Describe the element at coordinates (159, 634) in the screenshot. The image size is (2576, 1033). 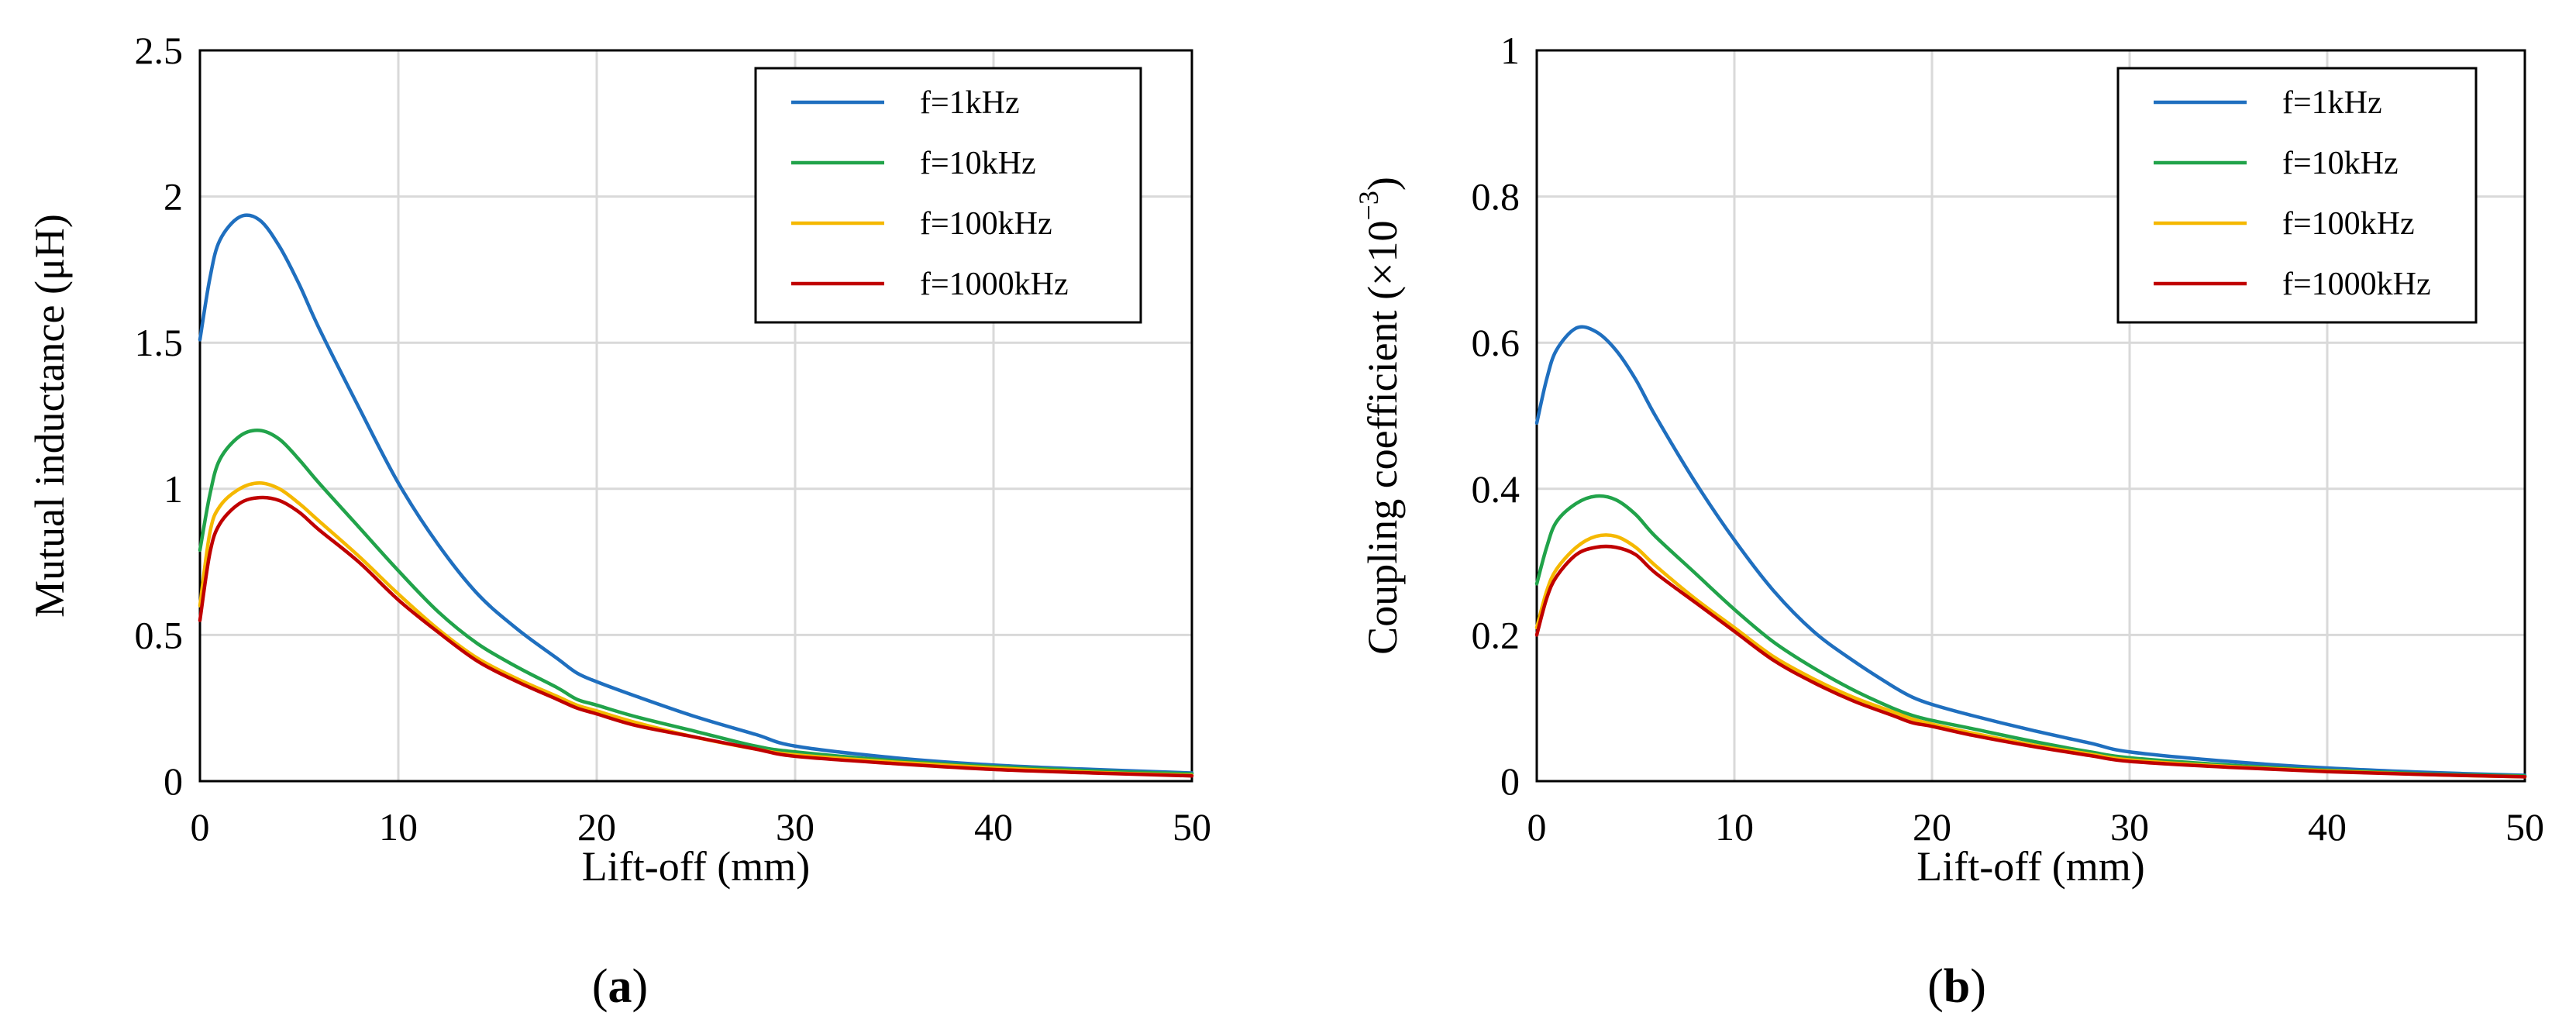
I see `y-tick-label: 0.5` at that location.